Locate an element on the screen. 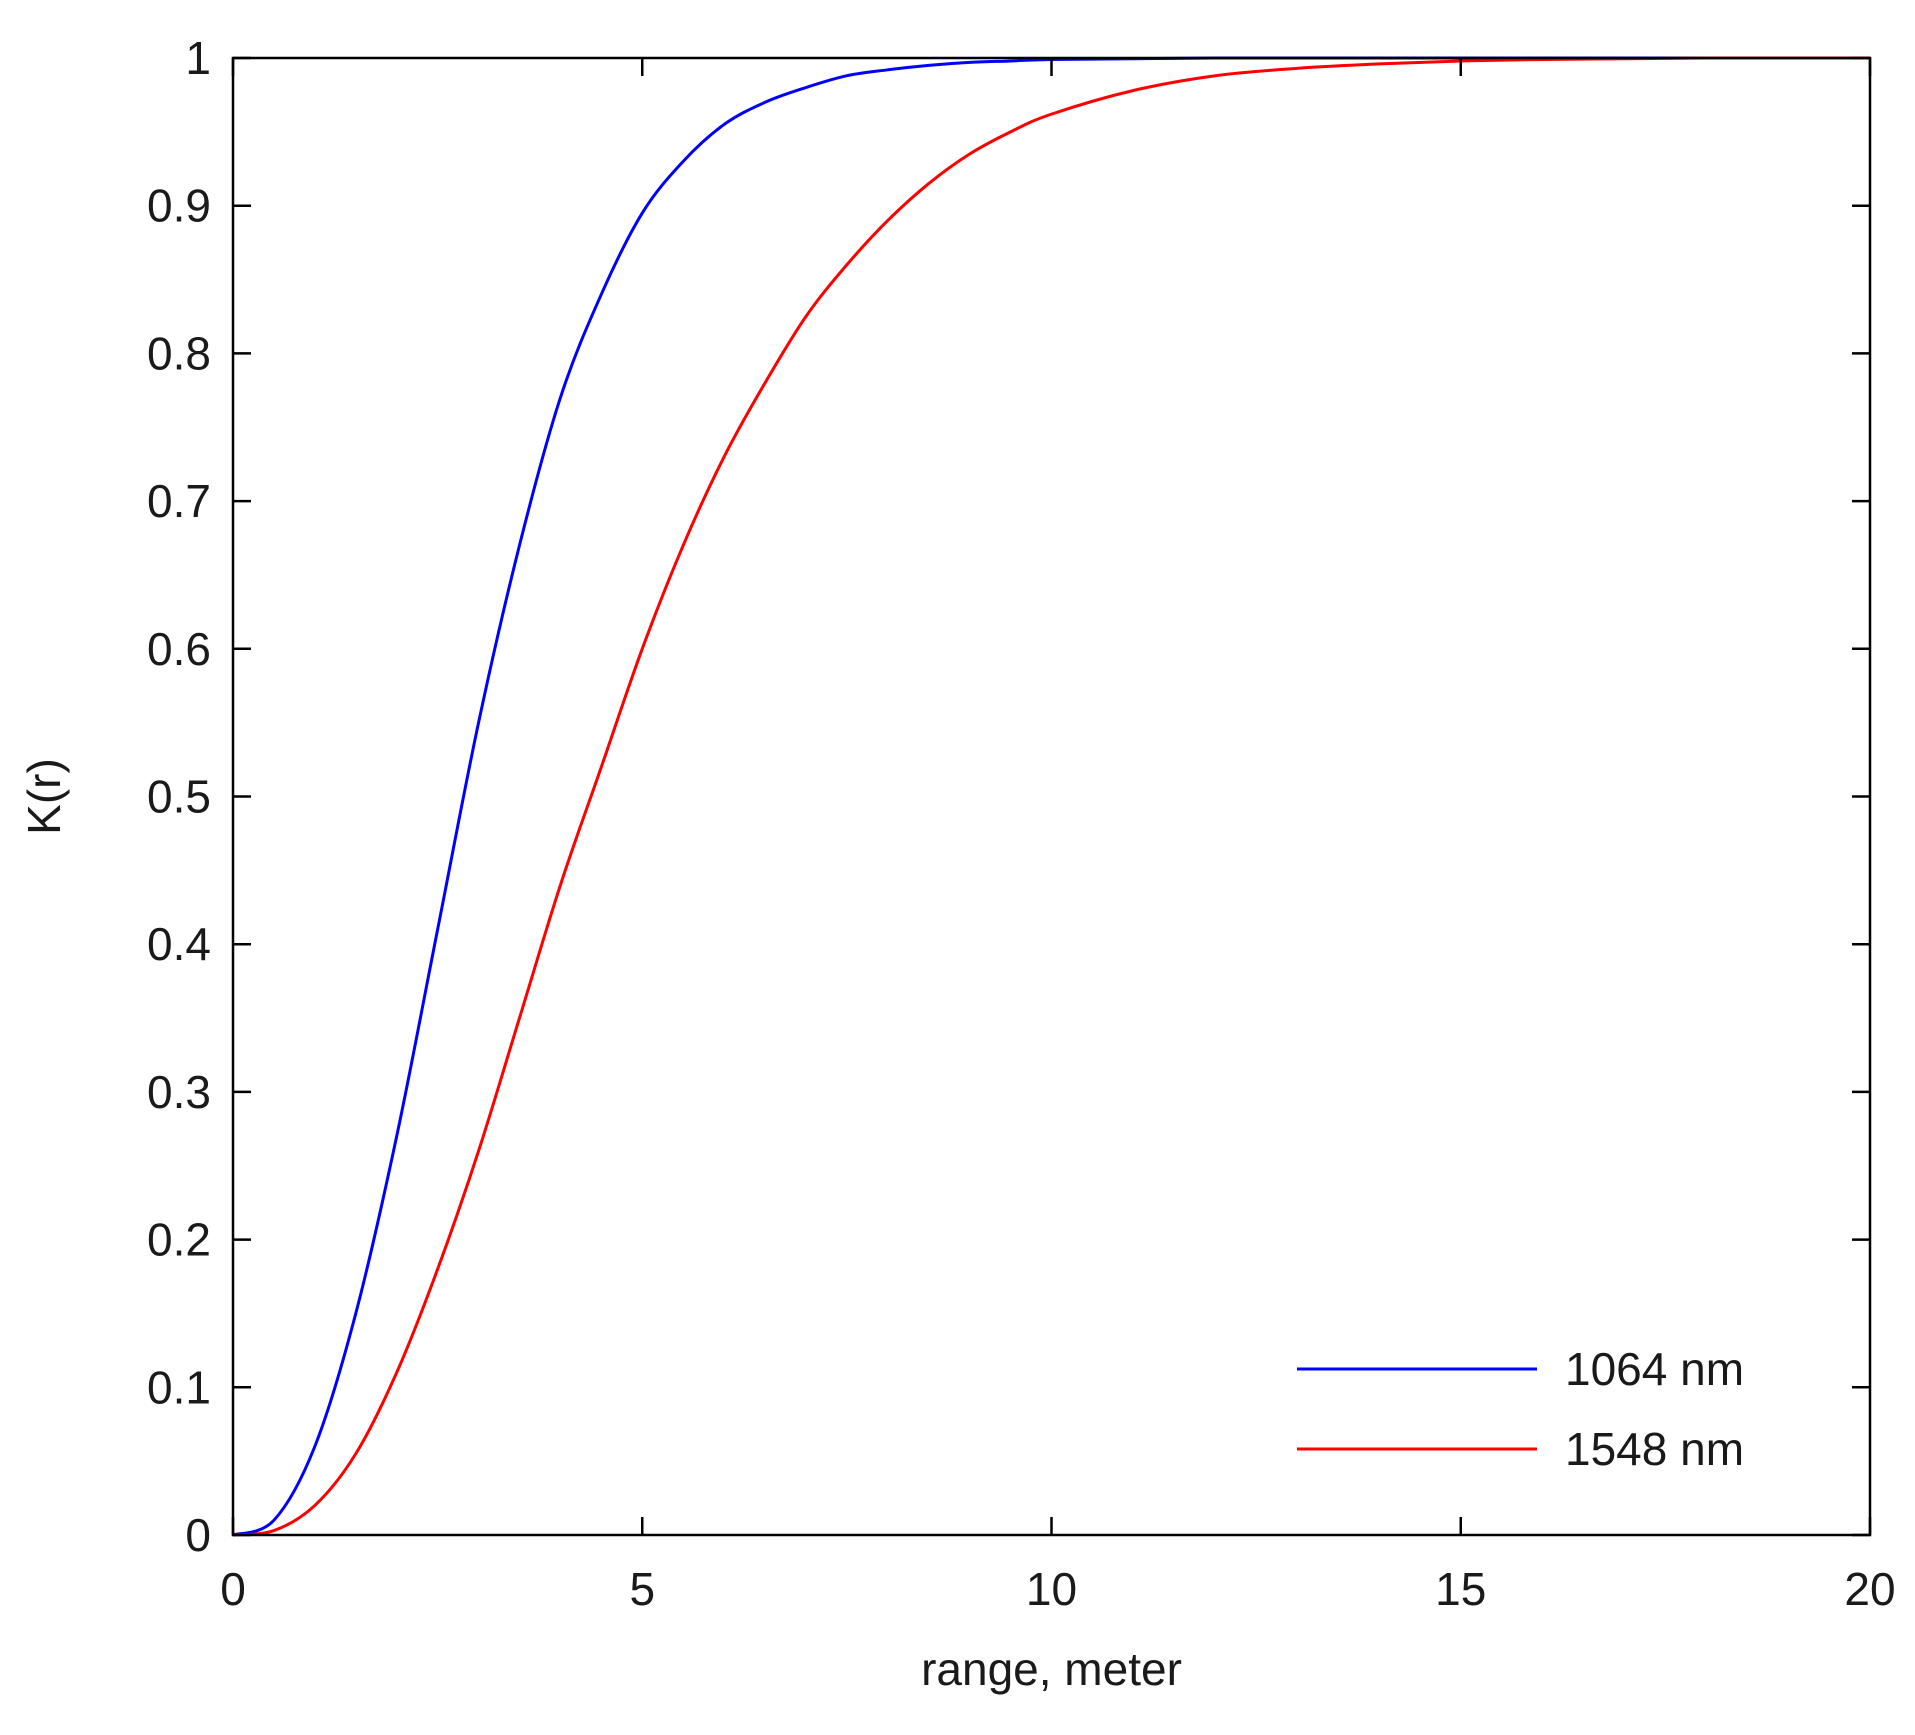 This screenshot has height=1735, width=1915. y-tick-label: 0.7 is located at coordinates (179, 501).